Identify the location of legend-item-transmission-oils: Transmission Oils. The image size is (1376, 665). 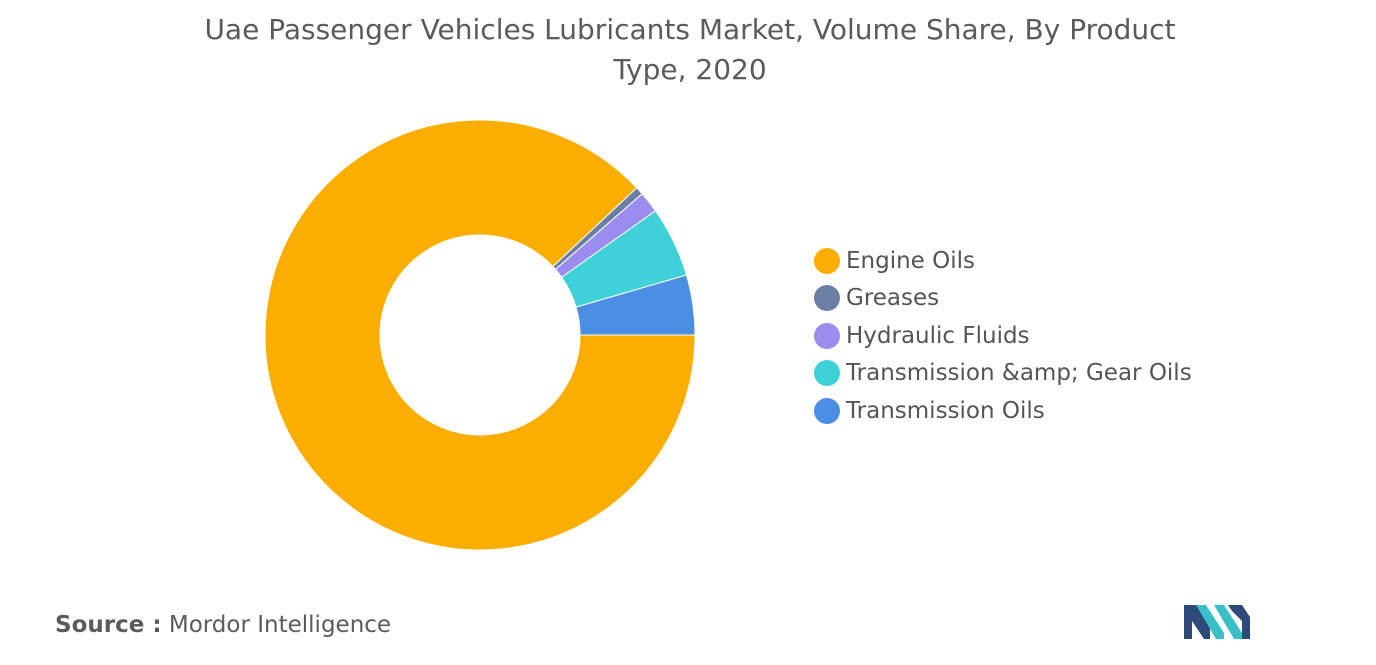
(1003, 411).